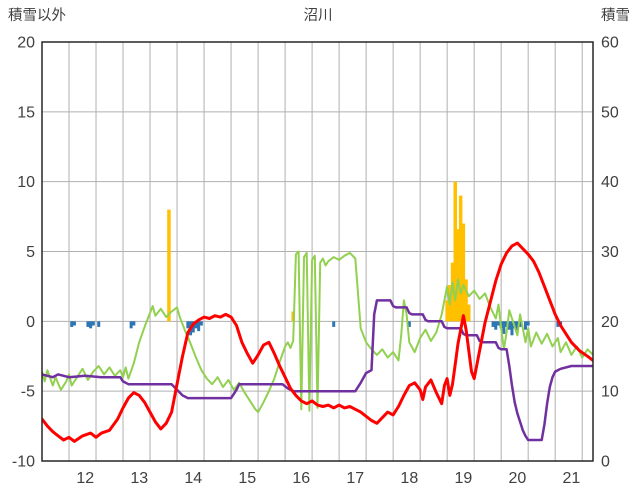  What do you see at coordinates (30, 322) in the screenshot?
I see `left-axis-tick-label: 0` at bounding box center [30, 322].